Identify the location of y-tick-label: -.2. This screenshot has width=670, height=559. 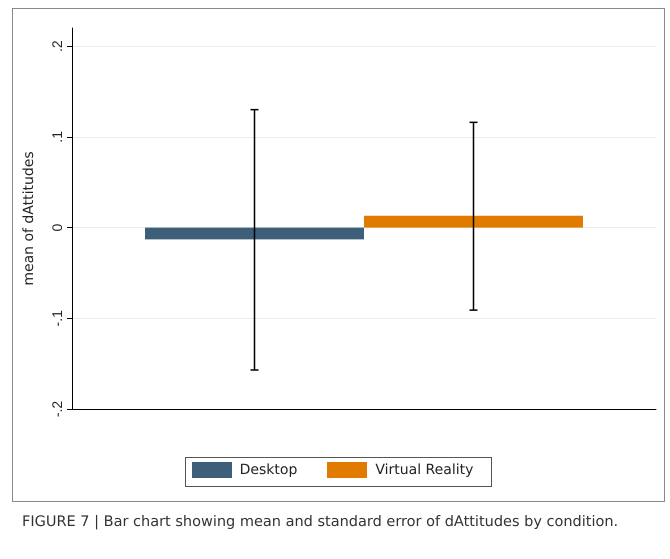
(57, 409).